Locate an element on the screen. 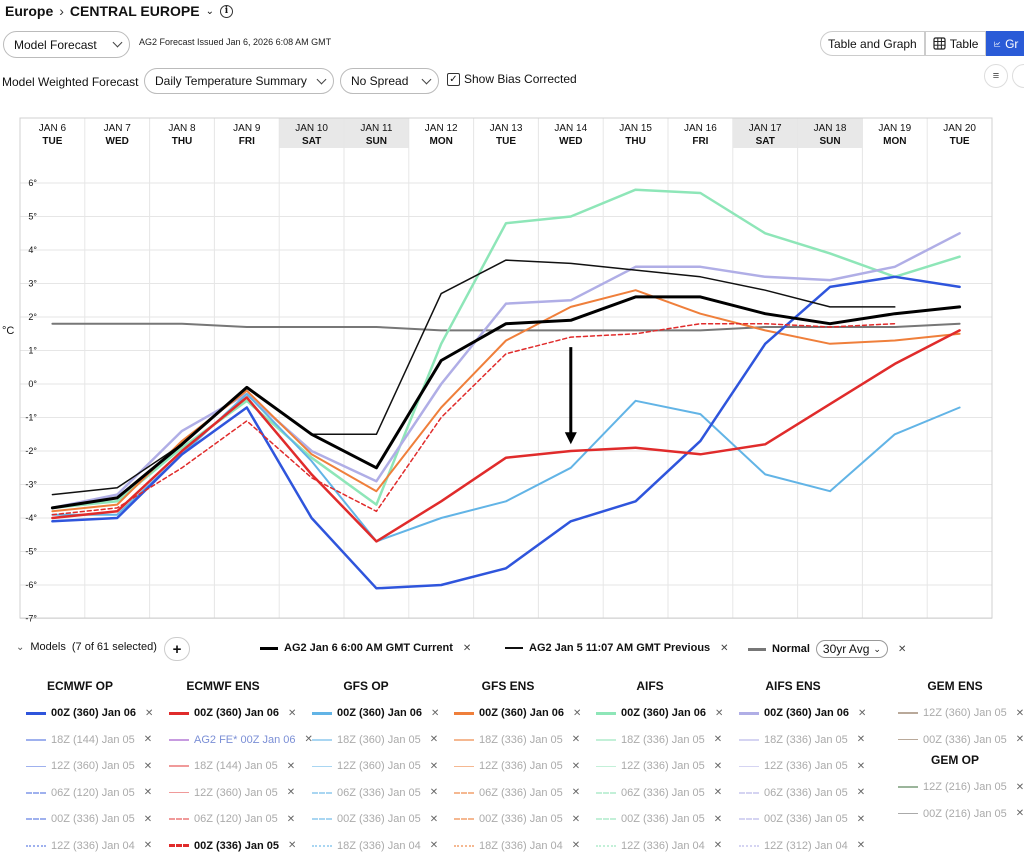 The height and width of the screenshot is (860, 1024). model-run-item: 00Z (216) Jan 05 ✕ is located at coordinates (961, 814).